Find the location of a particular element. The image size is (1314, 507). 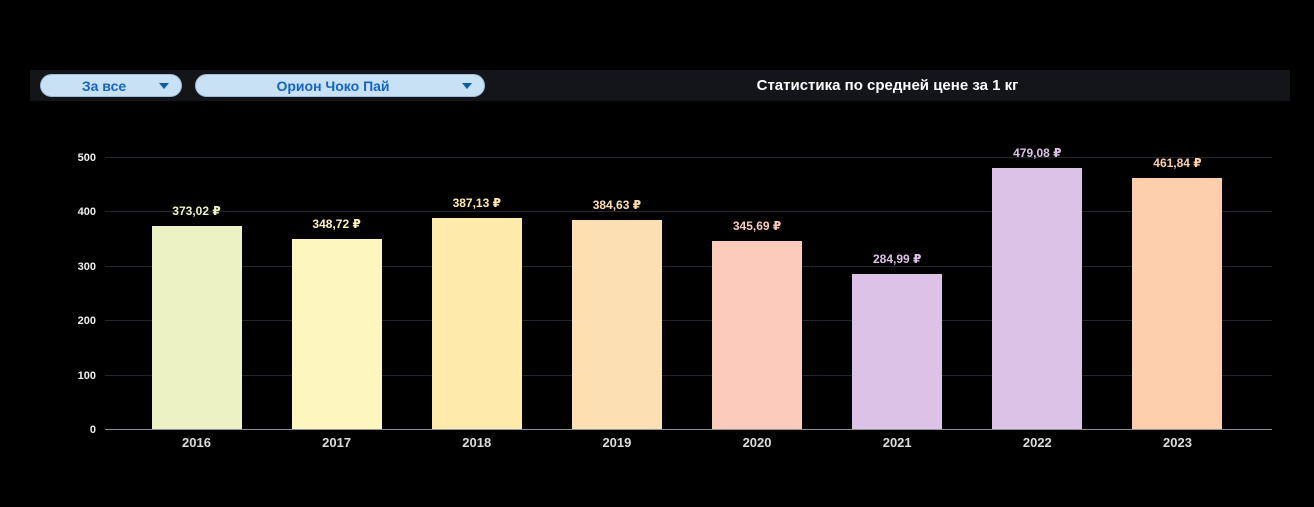

period-dropdown: За все is located at coordinates (111, 85).